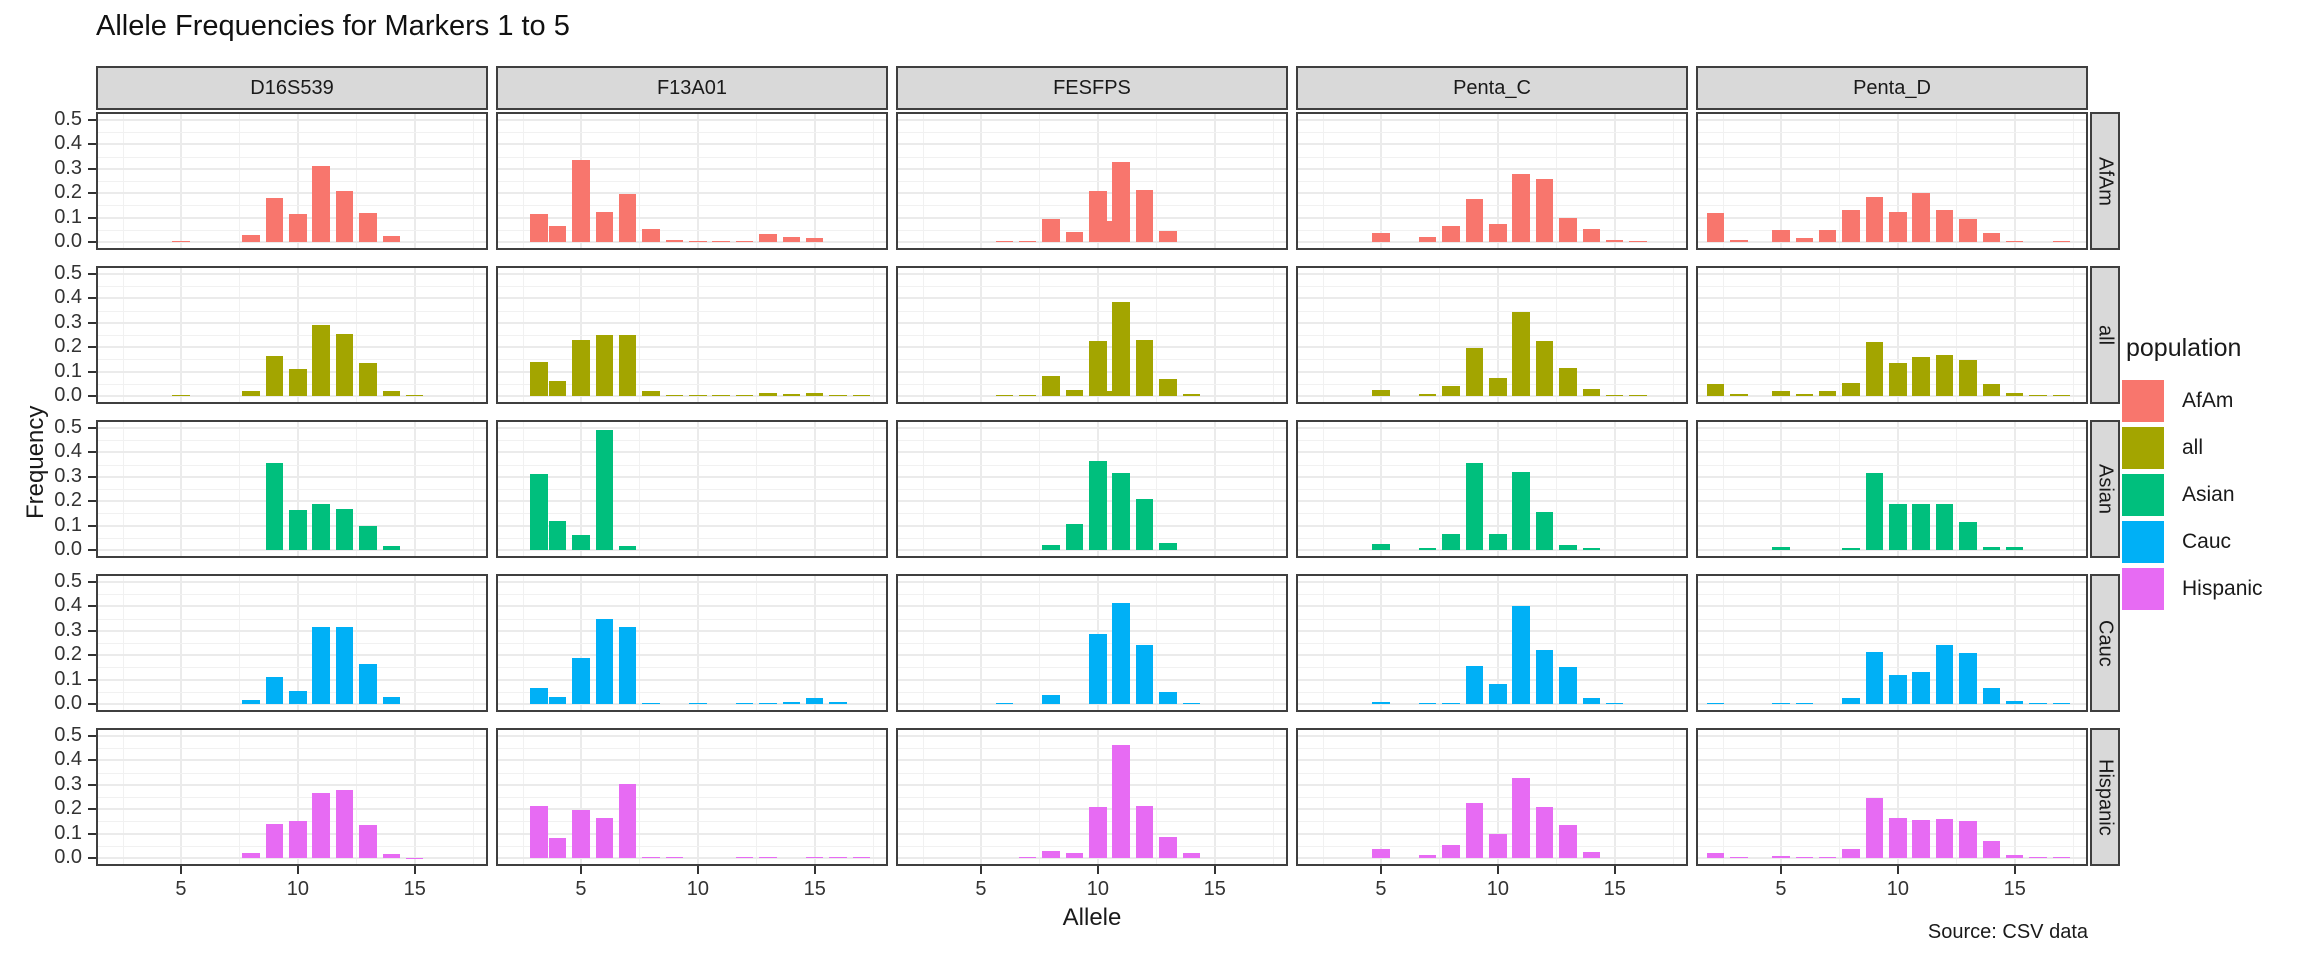 The height and width of the screenshot is (960, 2304). What do you see at coordinates (68, 346) in the screenshot?
I see `y-tick-label: 0.2` at bounding box center [68, 346].